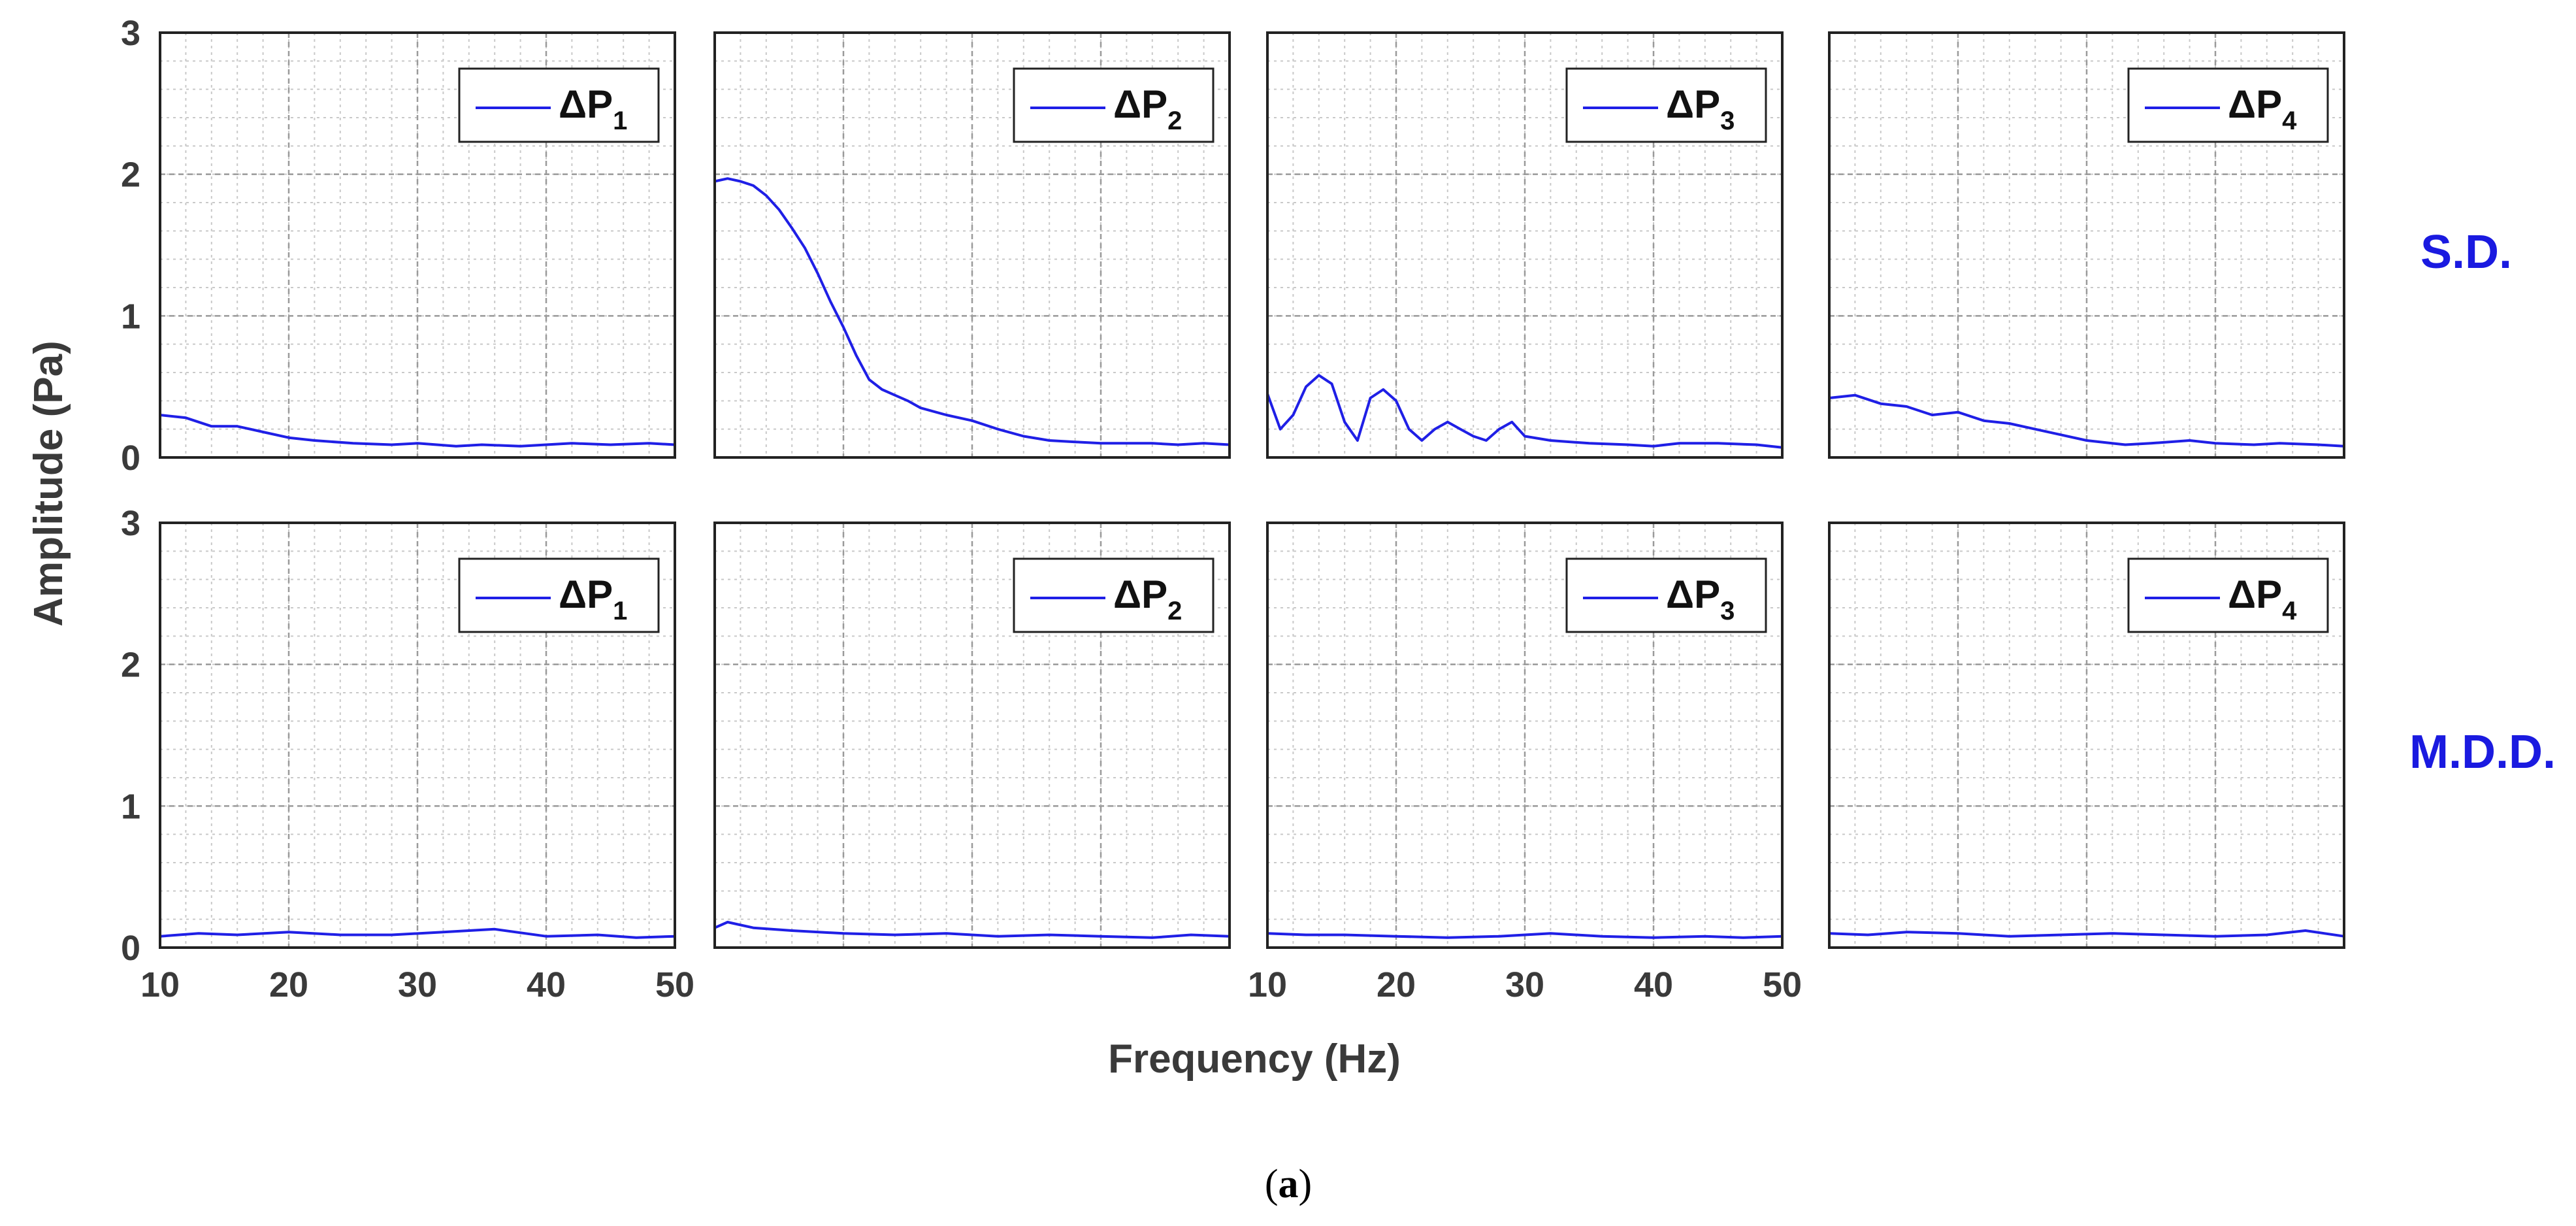  I want to click on subplot-r1-c3: ΔP3, so click(1525, 245).